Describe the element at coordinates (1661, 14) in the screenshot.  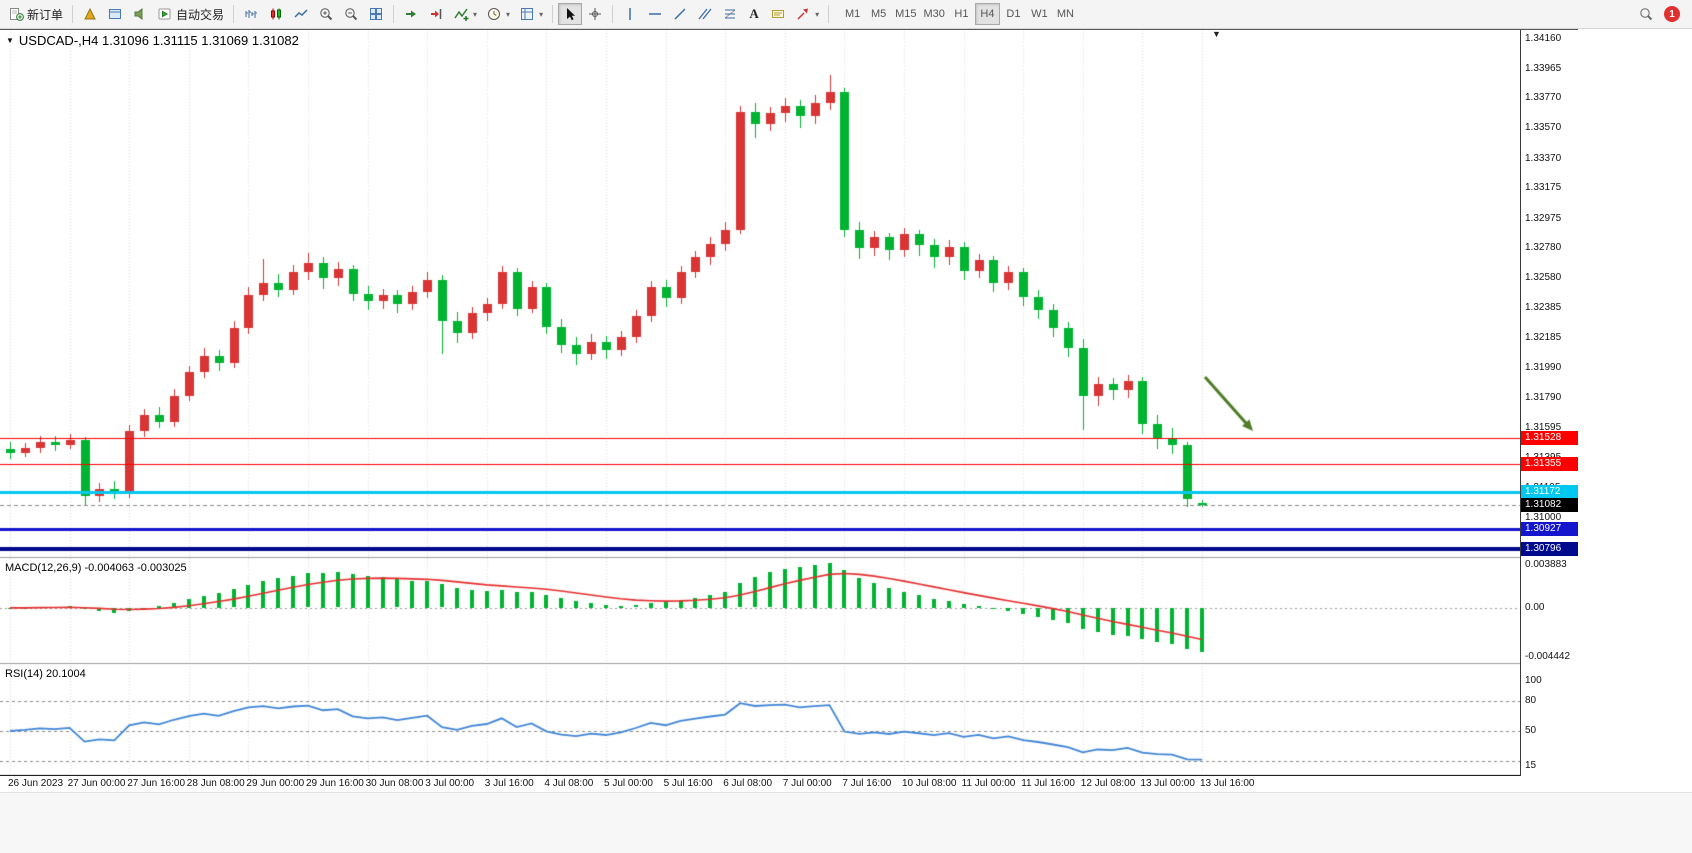
I see `toolbar-right-group: 1` at that location.